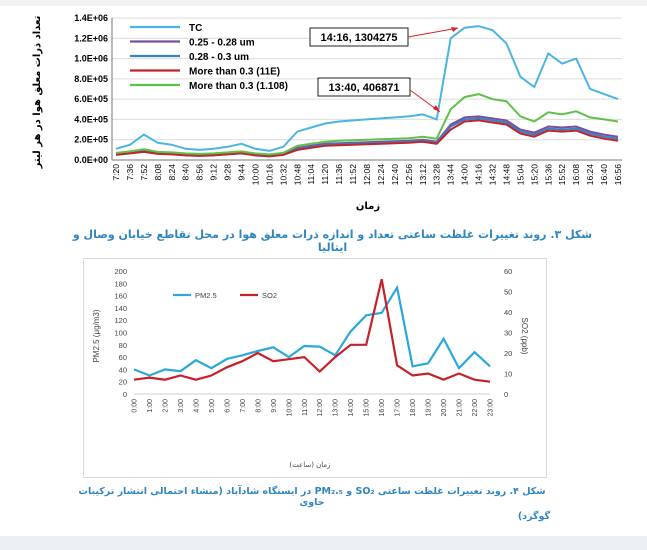 The image size is (647, 550). I want to click on y-tick-label: 1.4E+06, so click(91, 18).